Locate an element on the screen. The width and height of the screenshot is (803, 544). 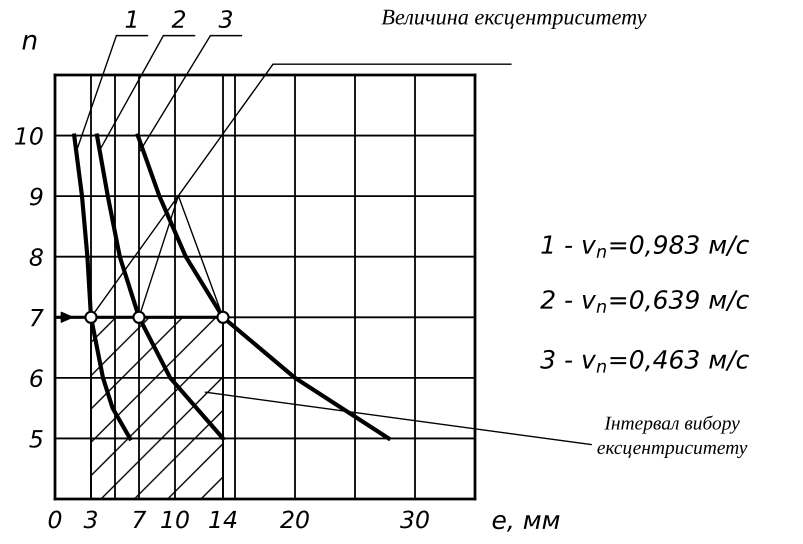
x-tick-label: 30 is located at coordinates (414, 519).